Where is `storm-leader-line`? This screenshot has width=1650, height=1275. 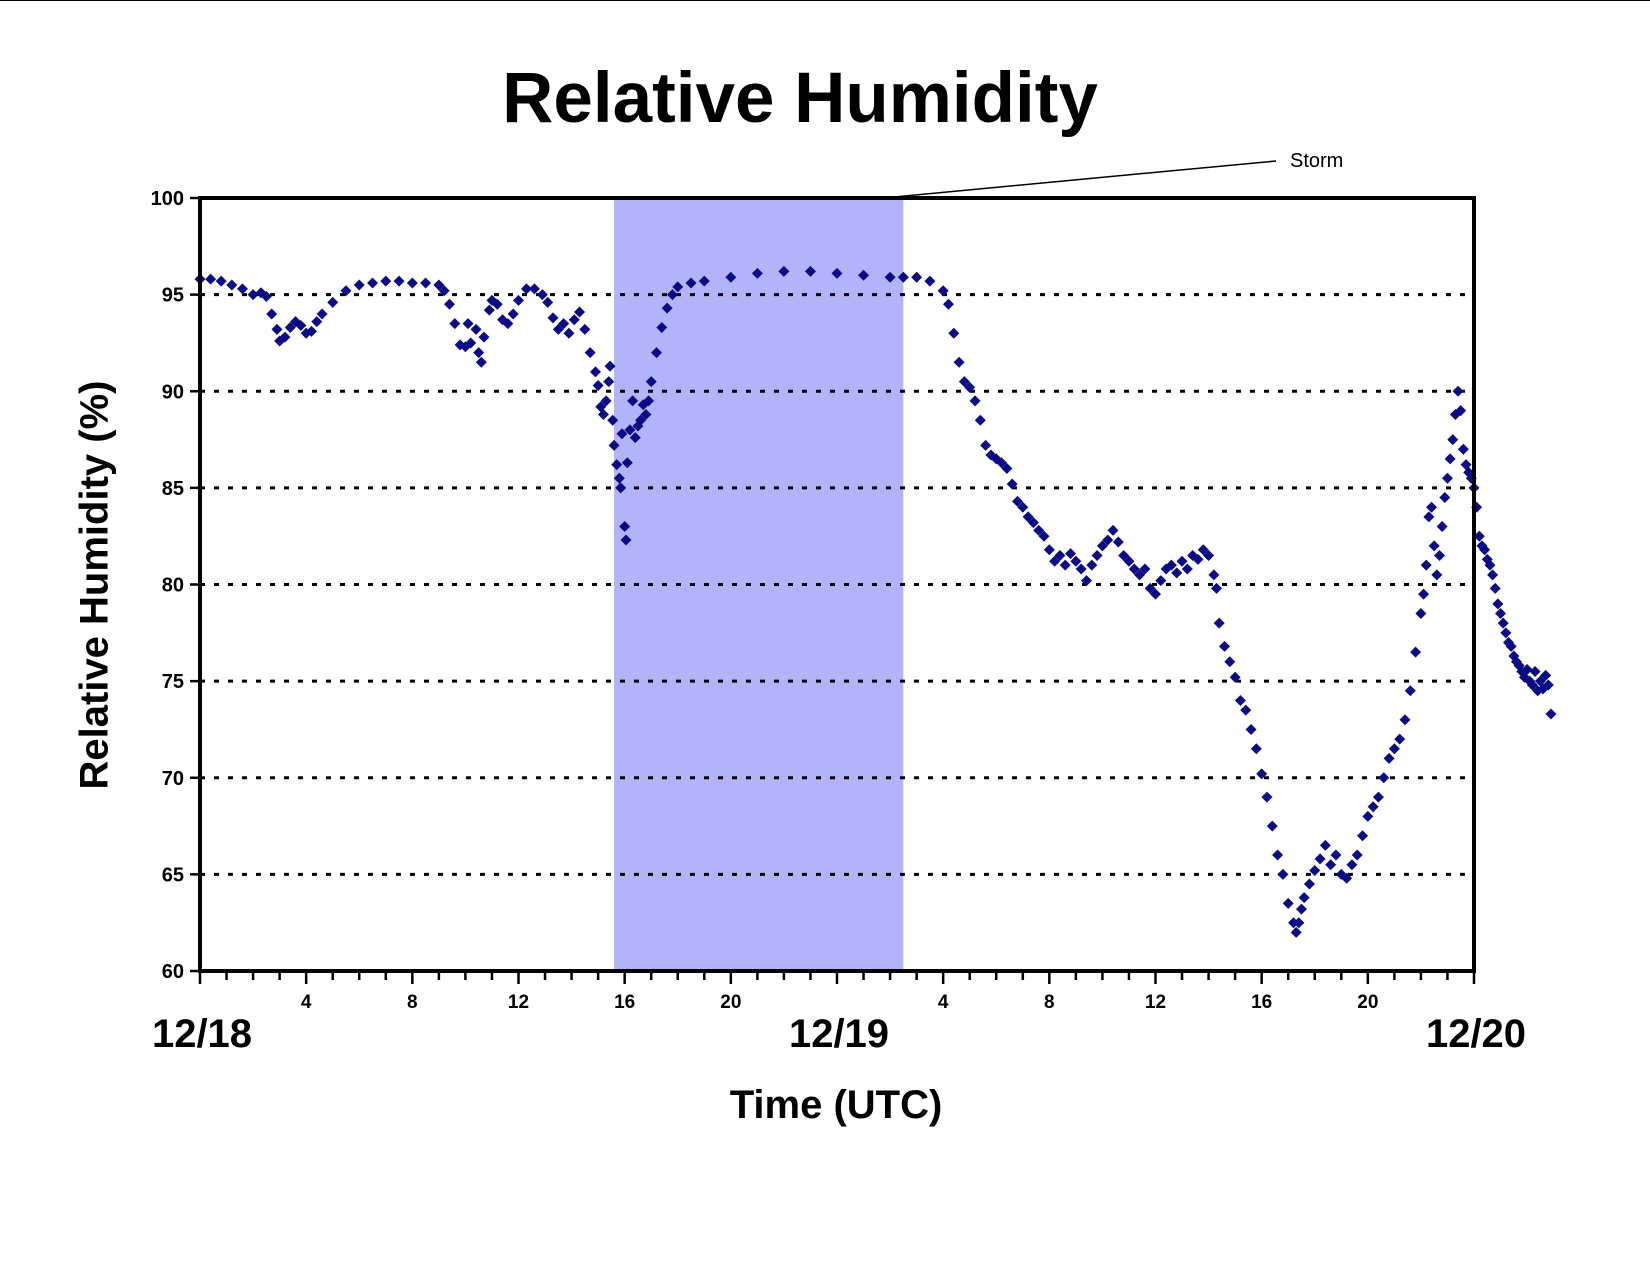
storm-leader-line is located at coordinates (1080, 179).